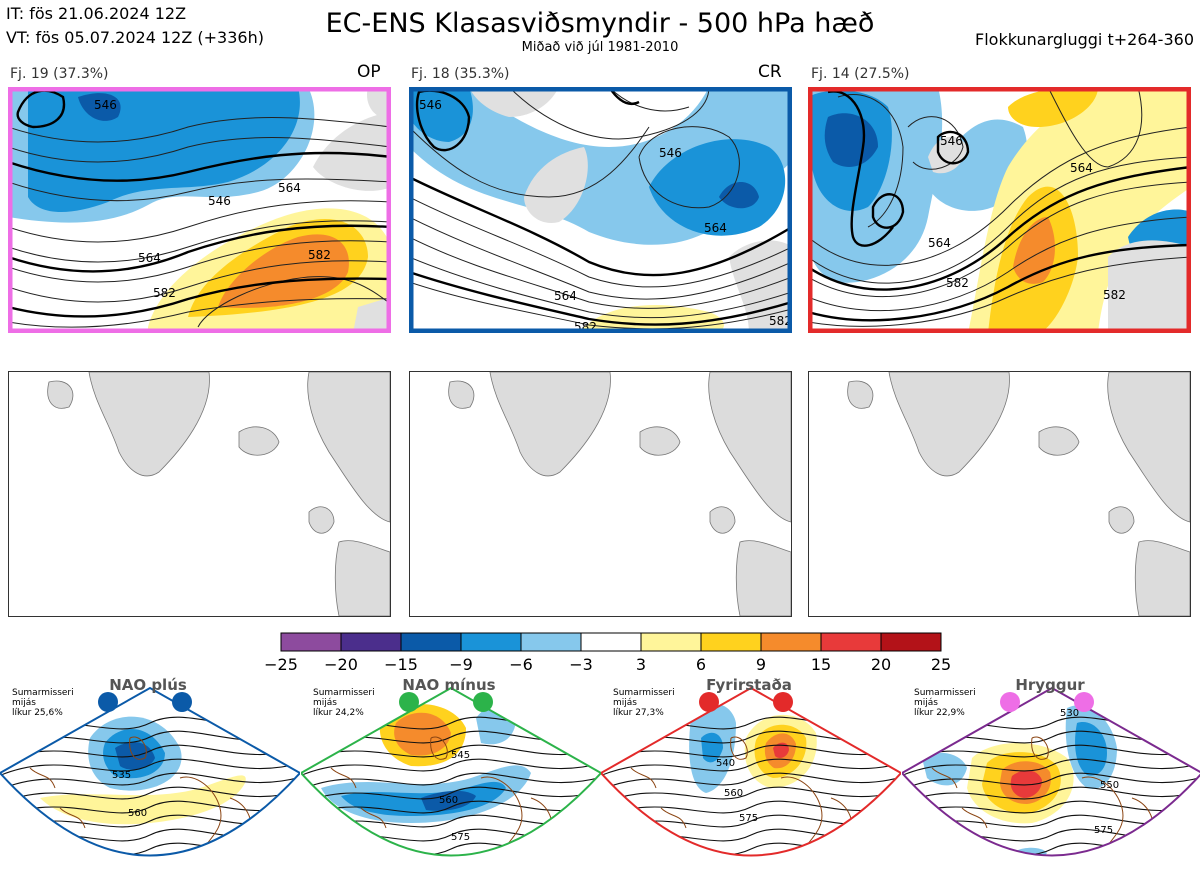 This screenshot has height=871, width=1200. Describe the element at coordinates (1084, 39) in the screenshot. I see `classification-window: Flokkunargluggi t+264-360` at that location.